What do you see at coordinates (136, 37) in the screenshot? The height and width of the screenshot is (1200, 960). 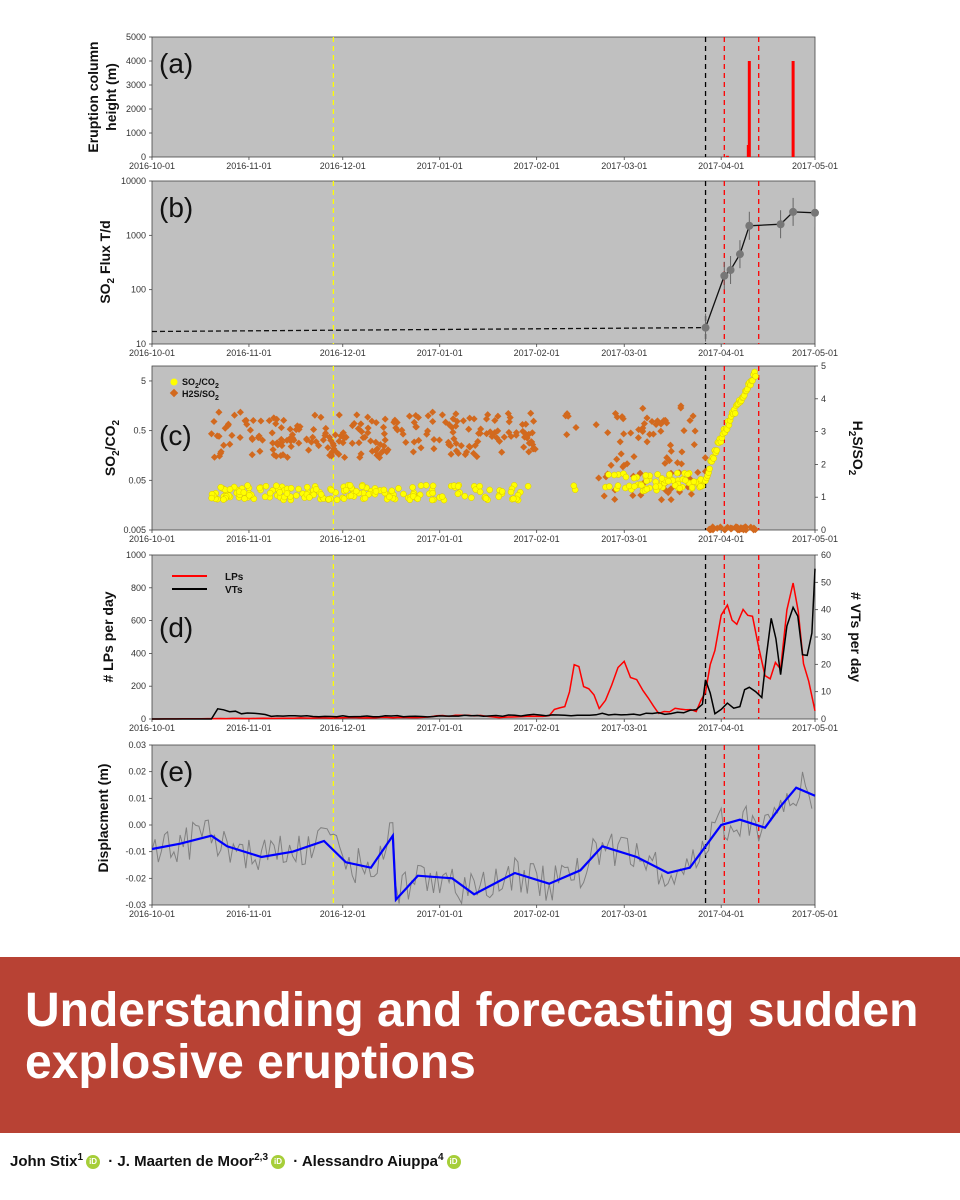 I see `y-tick-label: 5000` at bounding box center [136, 37].